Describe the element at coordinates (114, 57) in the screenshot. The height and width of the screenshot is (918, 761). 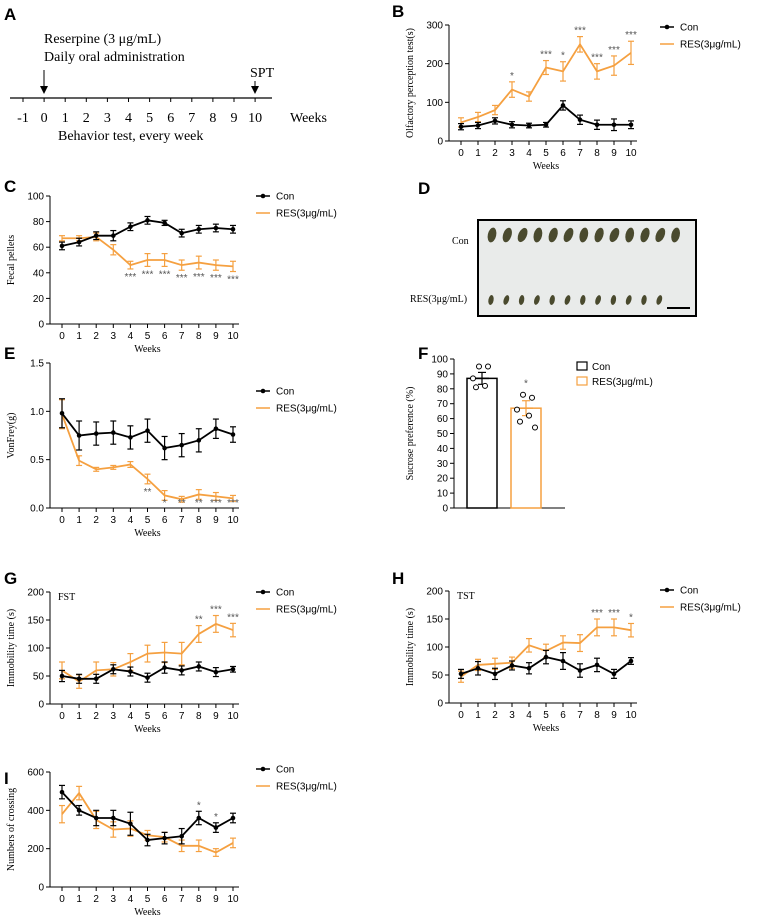
I see `timeline-administration-label: Daily oral administration` at that location.